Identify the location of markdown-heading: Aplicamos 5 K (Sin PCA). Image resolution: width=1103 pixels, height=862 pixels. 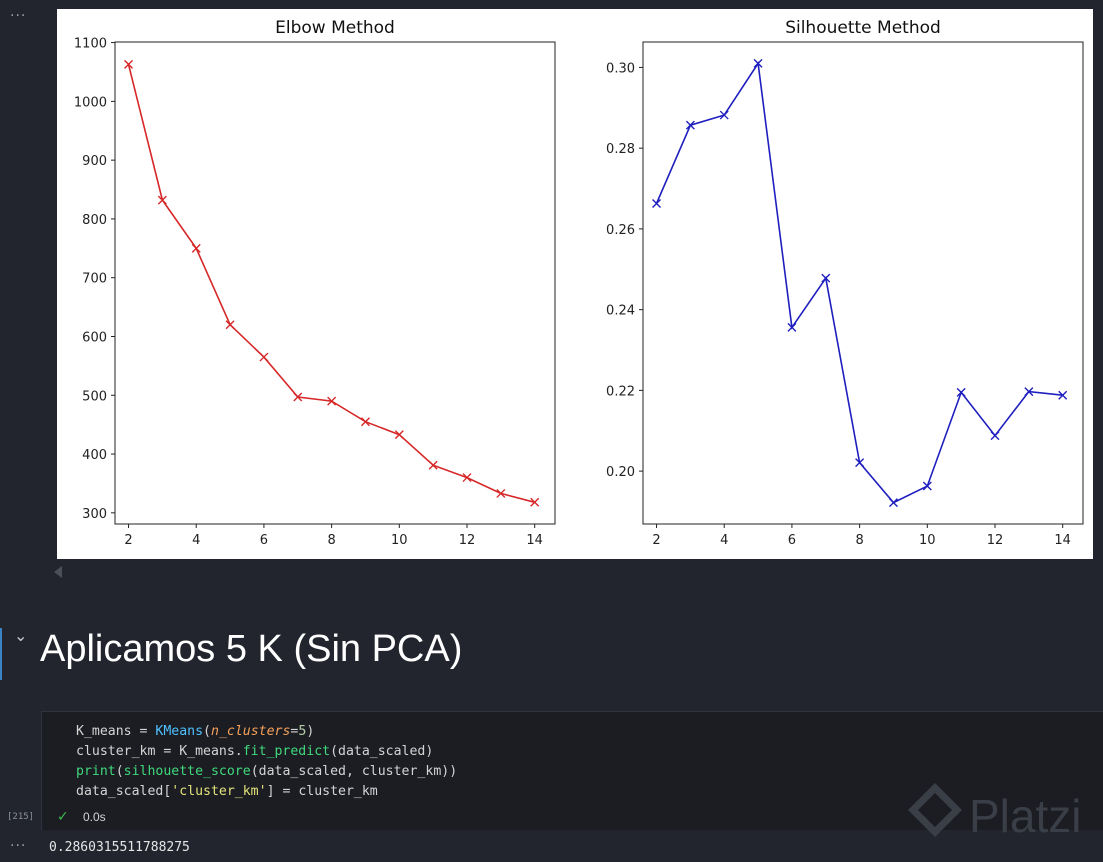
(251, 649).